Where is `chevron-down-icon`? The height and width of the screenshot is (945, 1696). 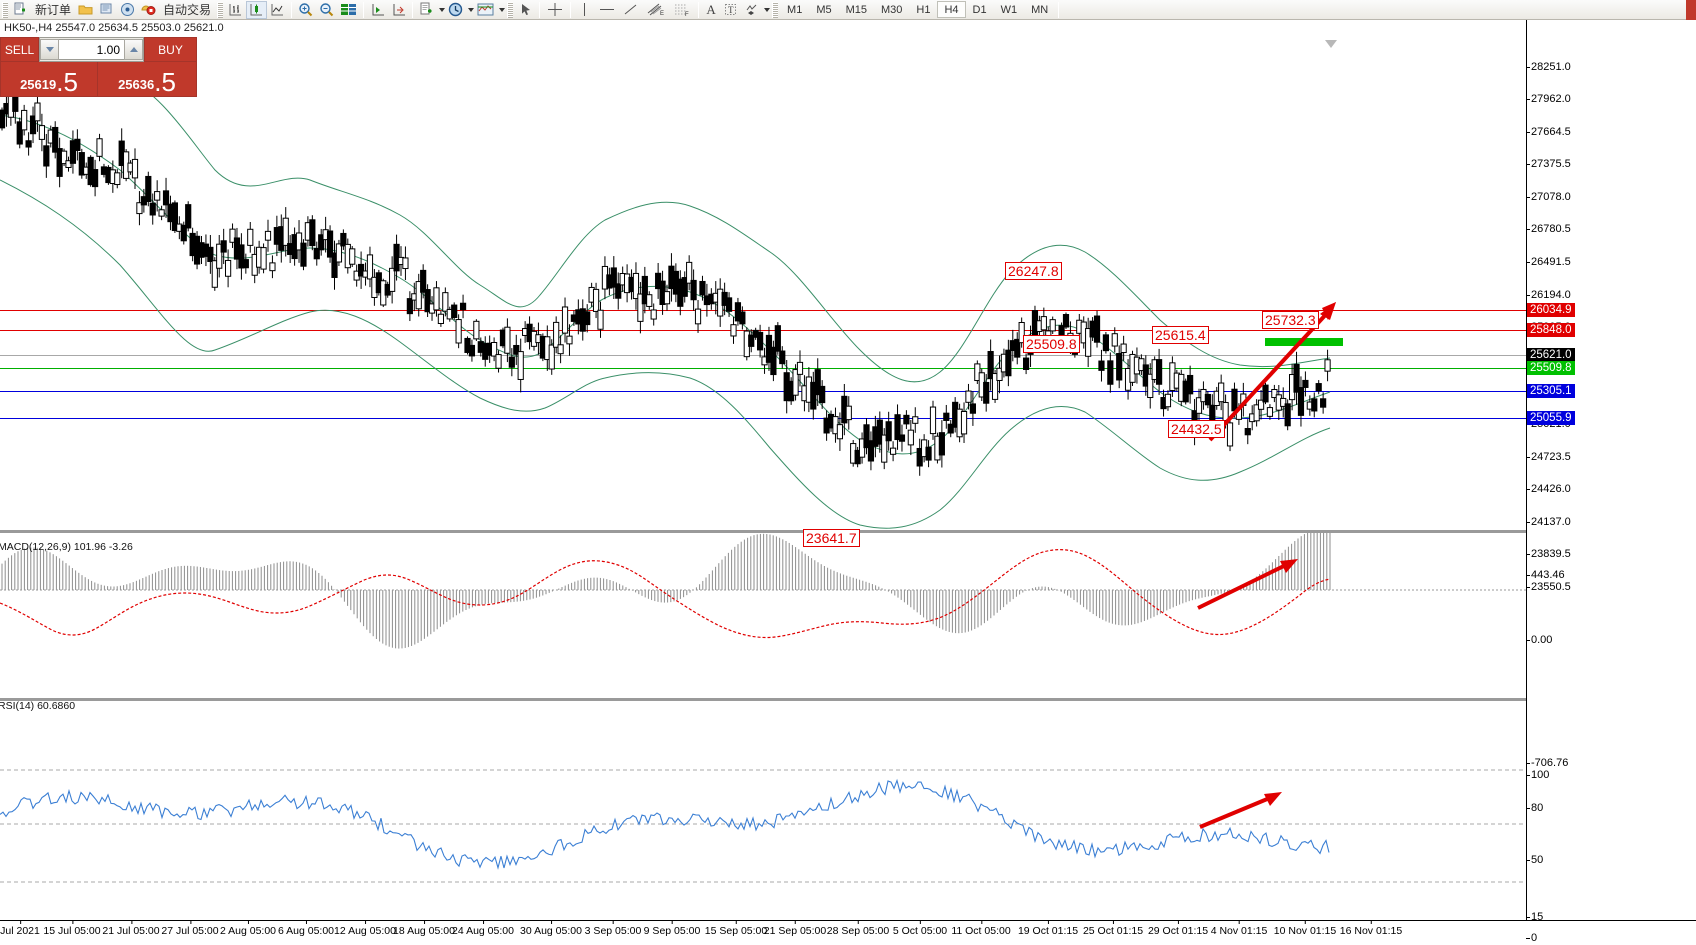
chevron-down-icon is located at coordinates (49, 49).